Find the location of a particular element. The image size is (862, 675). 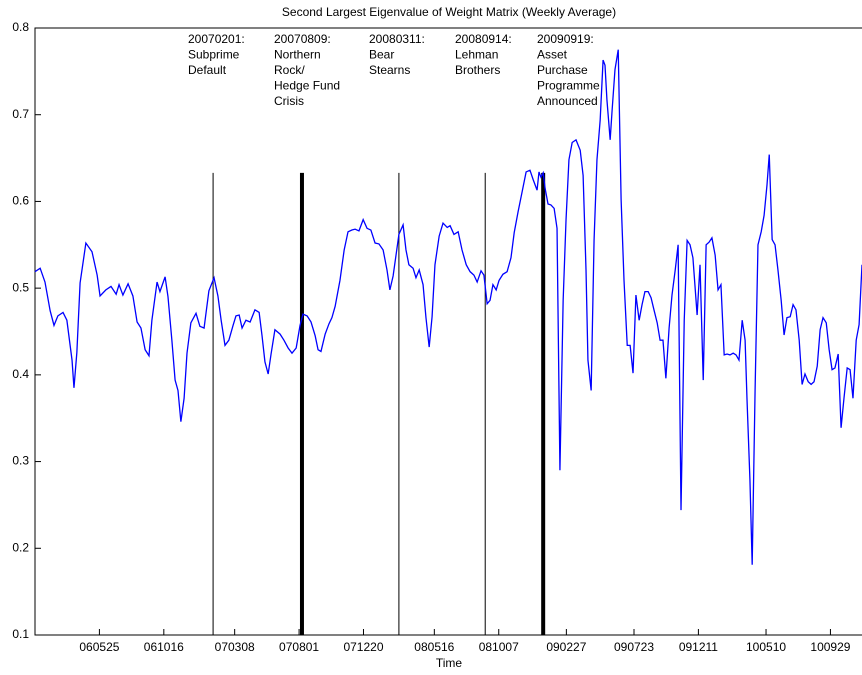

event-annotation: Stearns is located at coordinates (389, 70).